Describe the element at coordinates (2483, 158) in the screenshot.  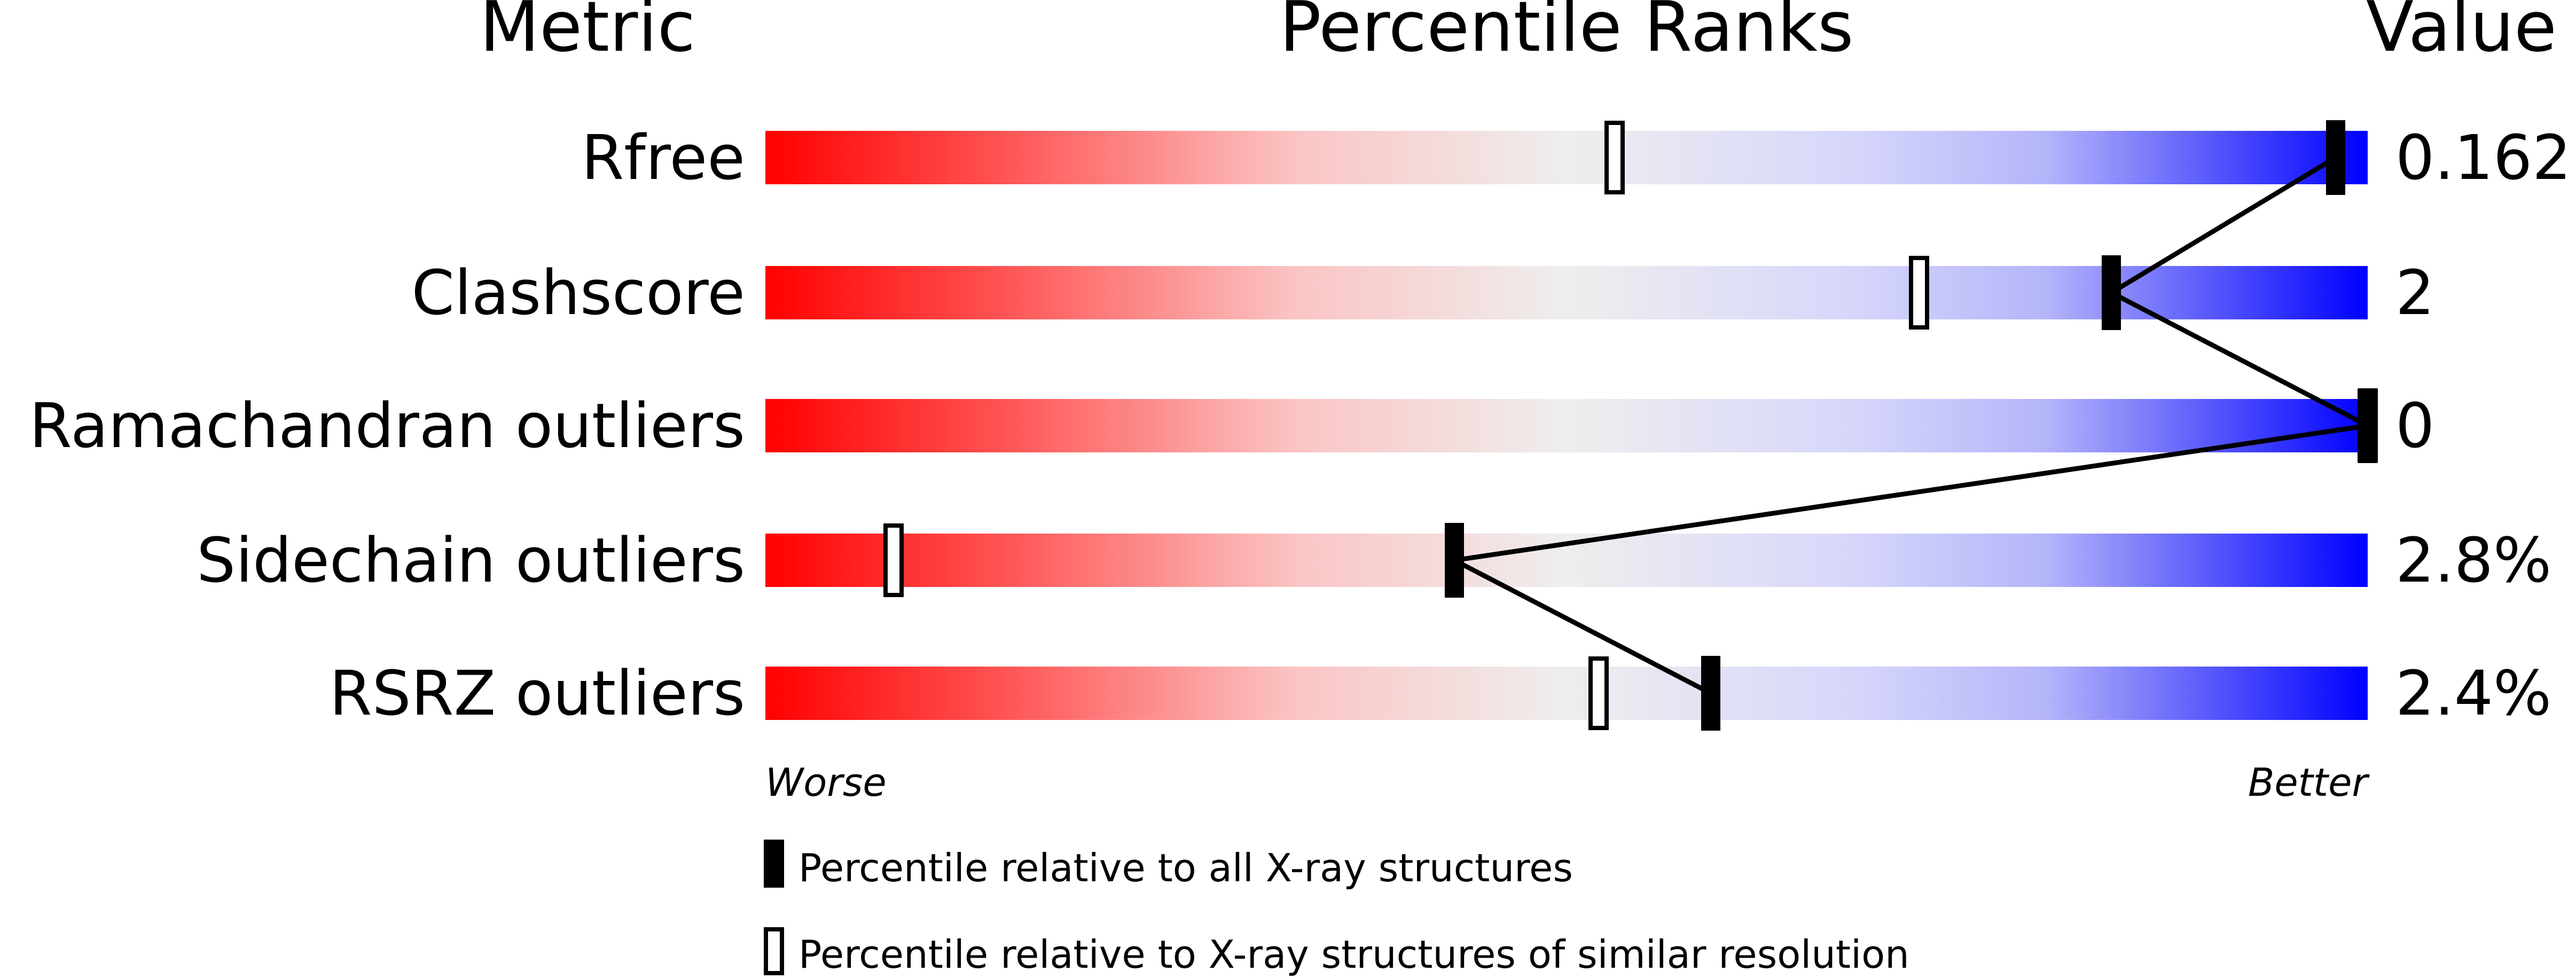
I see `metric-value: 0.162` at that location.